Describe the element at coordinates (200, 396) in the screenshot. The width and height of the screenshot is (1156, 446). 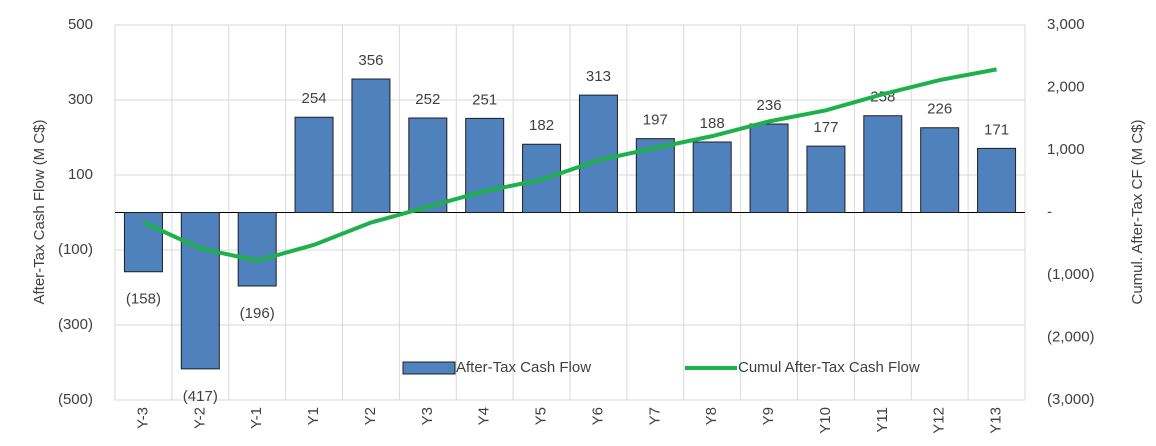
I see `data-label: (417)` at that location.